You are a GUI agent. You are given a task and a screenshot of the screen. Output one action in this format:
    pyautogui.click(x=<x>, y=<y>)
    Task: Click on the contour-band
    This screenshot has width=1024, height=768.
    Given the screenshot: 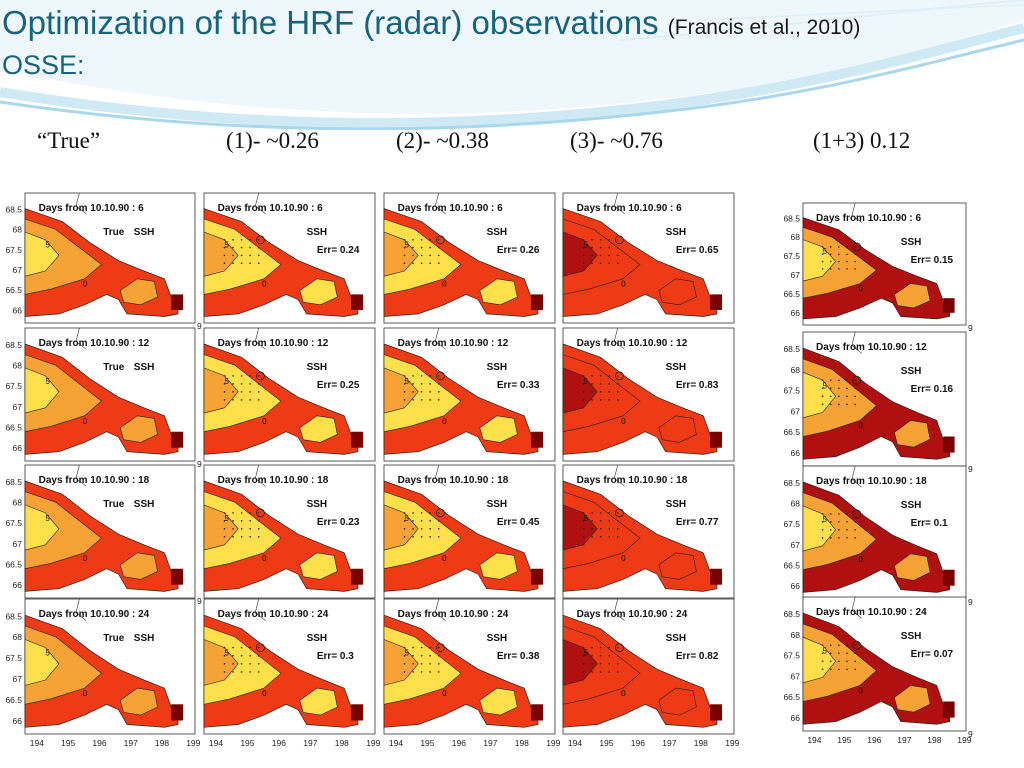 What is the action you would take?
    pyautogui.click(x=422, y=393)
    